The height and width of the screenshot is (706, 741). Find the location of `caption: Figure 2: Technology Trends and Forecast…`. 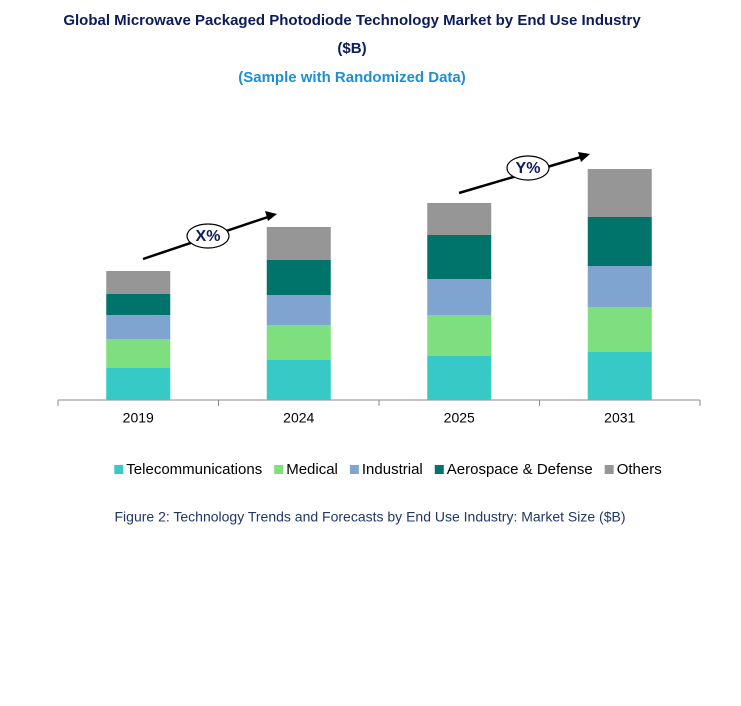

caption: Figure 2: Technology Trends and Forecast… is located at coordinates (370, 517).